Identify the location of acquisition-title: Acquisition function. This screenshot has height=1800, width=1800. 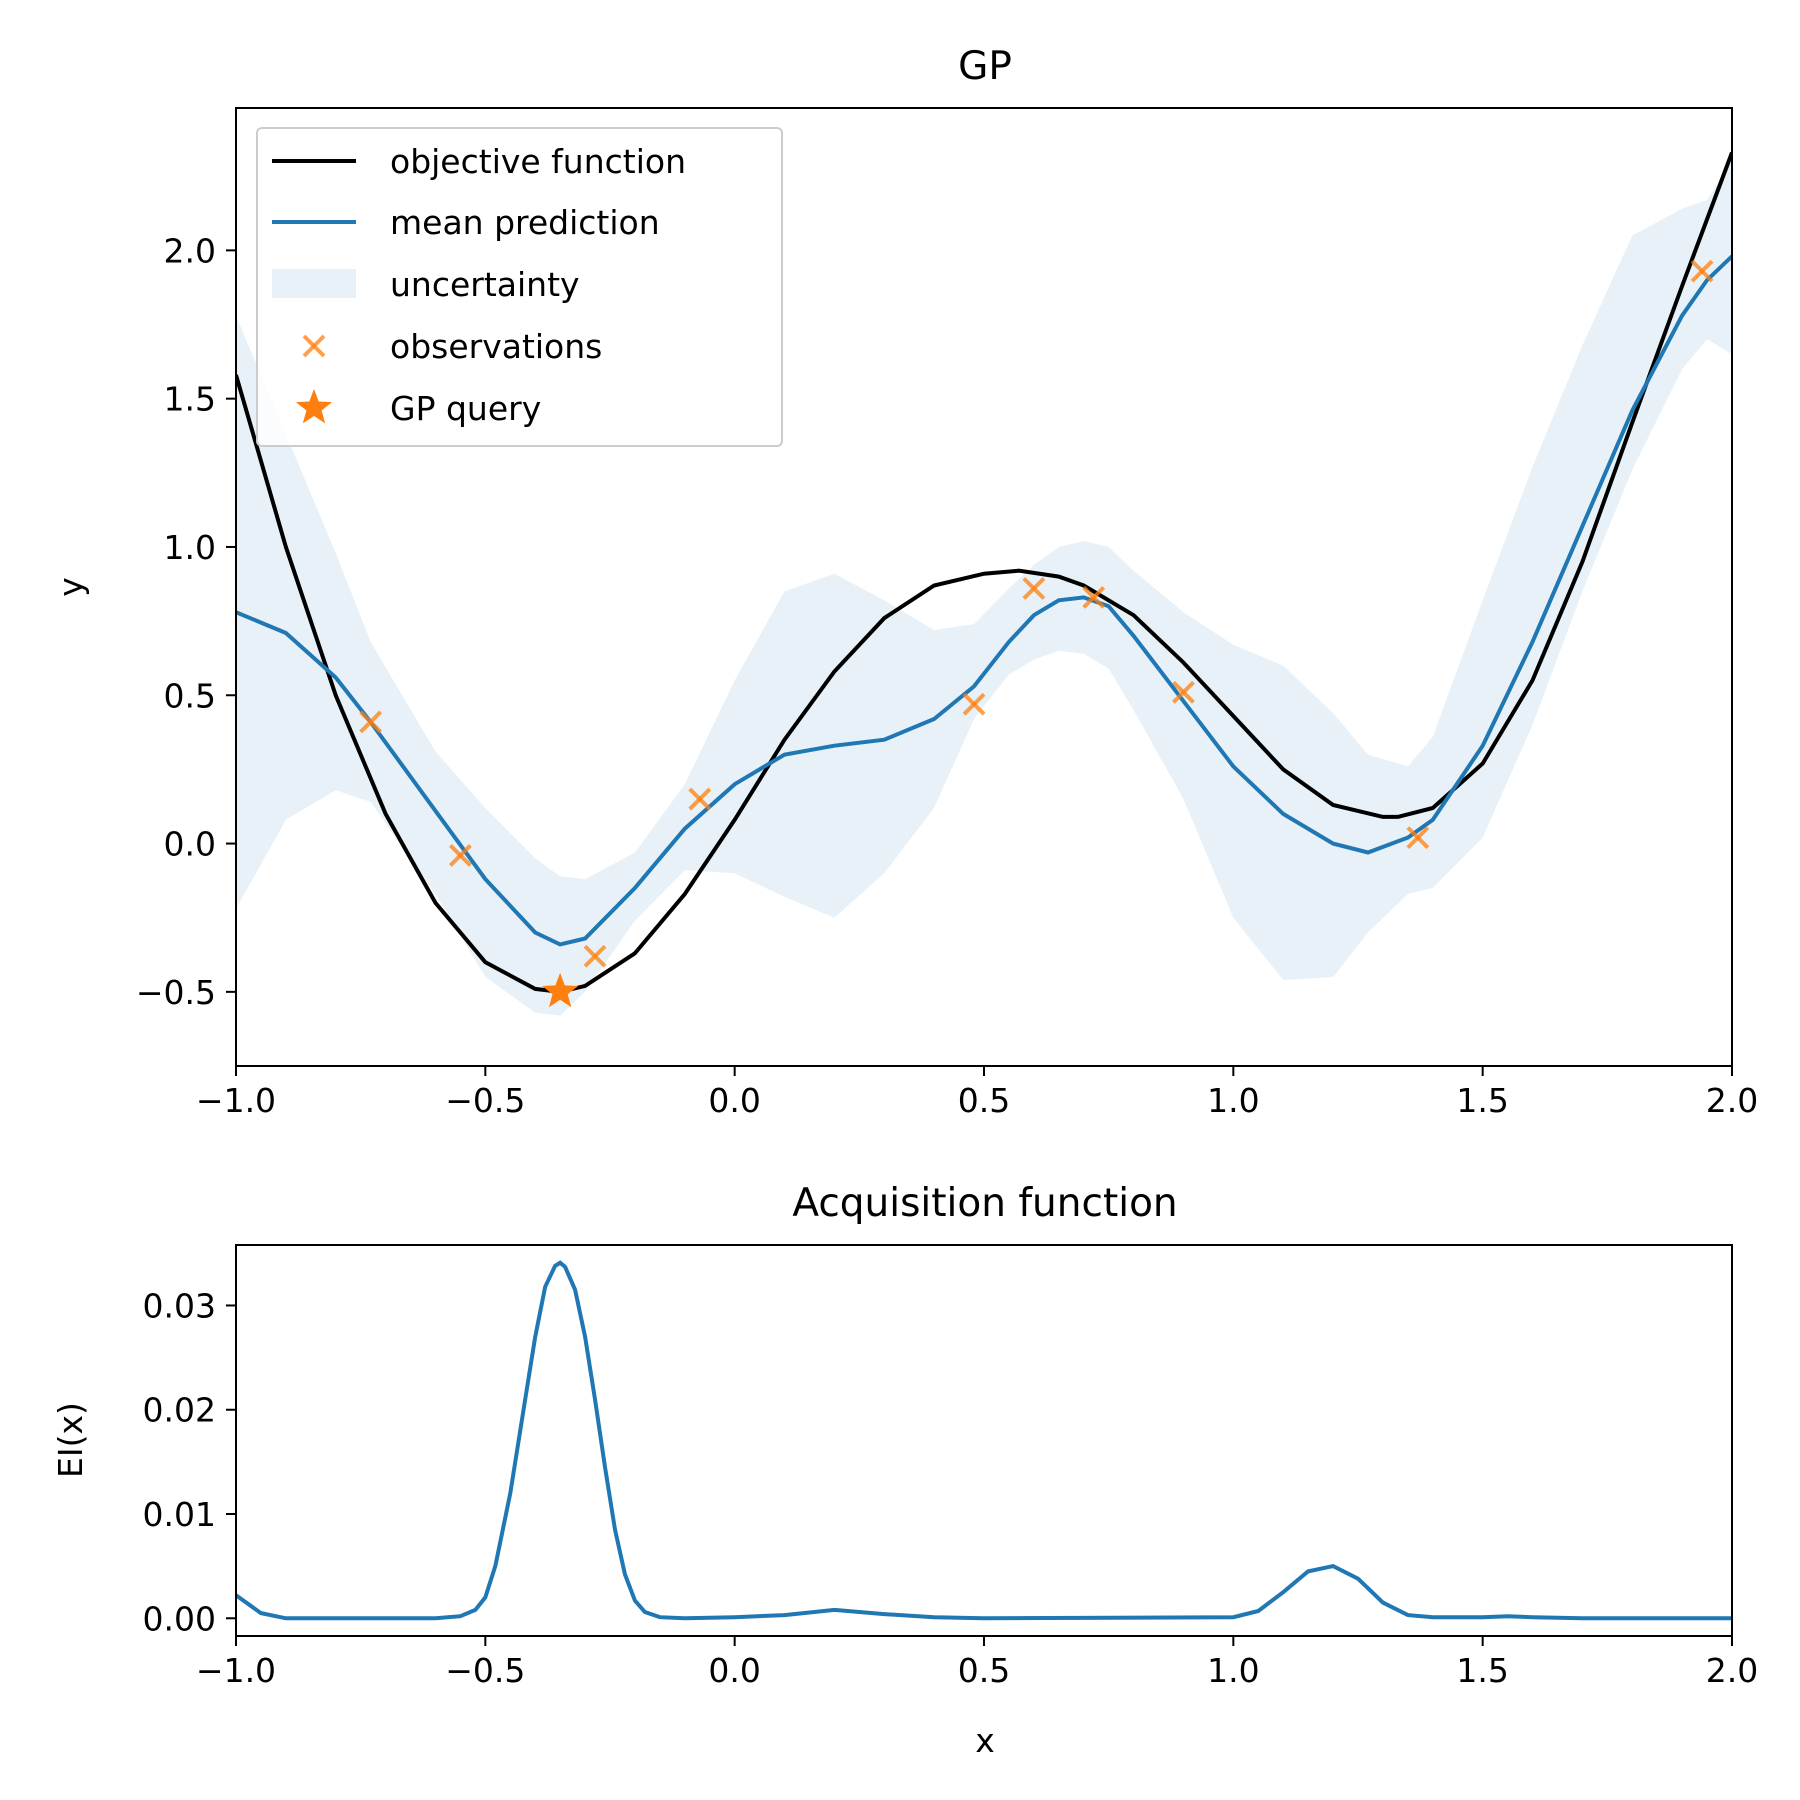
(984, 1203).